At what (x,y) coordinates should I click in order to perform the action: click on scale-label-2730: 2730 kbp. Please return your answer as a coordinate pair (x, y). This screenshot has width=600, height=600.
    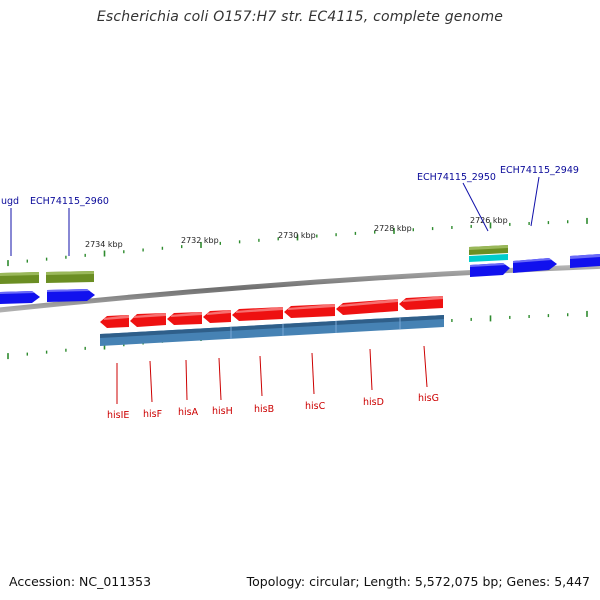
    Looking at the image, I should click on (297, 235).